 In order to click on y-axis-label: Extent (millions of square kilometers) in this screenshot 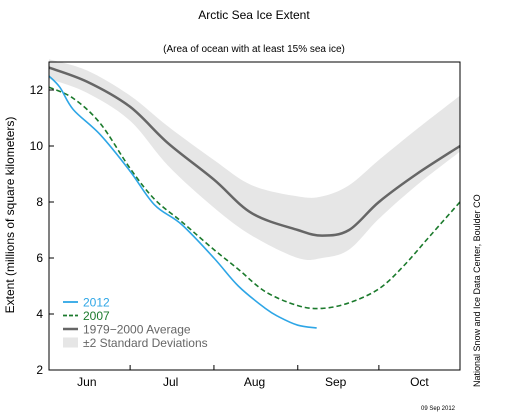, I will do `click(10, 215)`.